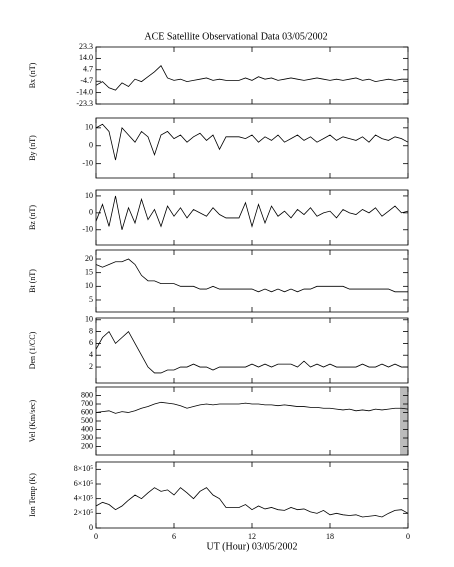 This screenshot has width=454, height=567. What do you see at coordinates (84, 512) in the screenshot?
I see `y-tick-label: 2×10⁵` at bounding box center [84, 512].